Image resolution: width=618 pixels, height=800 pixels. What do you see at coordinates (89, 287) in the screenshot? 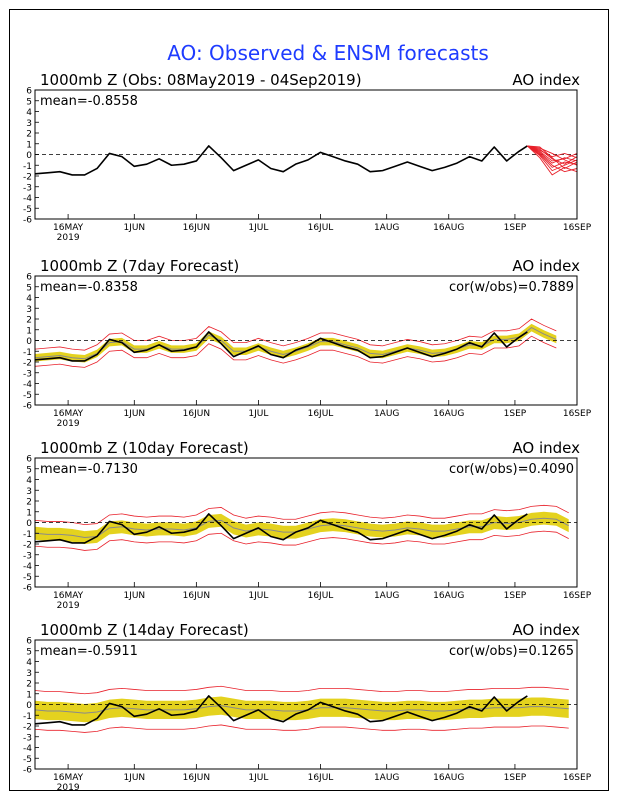
I see `mean-stat-label: mean=-0.8358` at bounding box center [89, 287].